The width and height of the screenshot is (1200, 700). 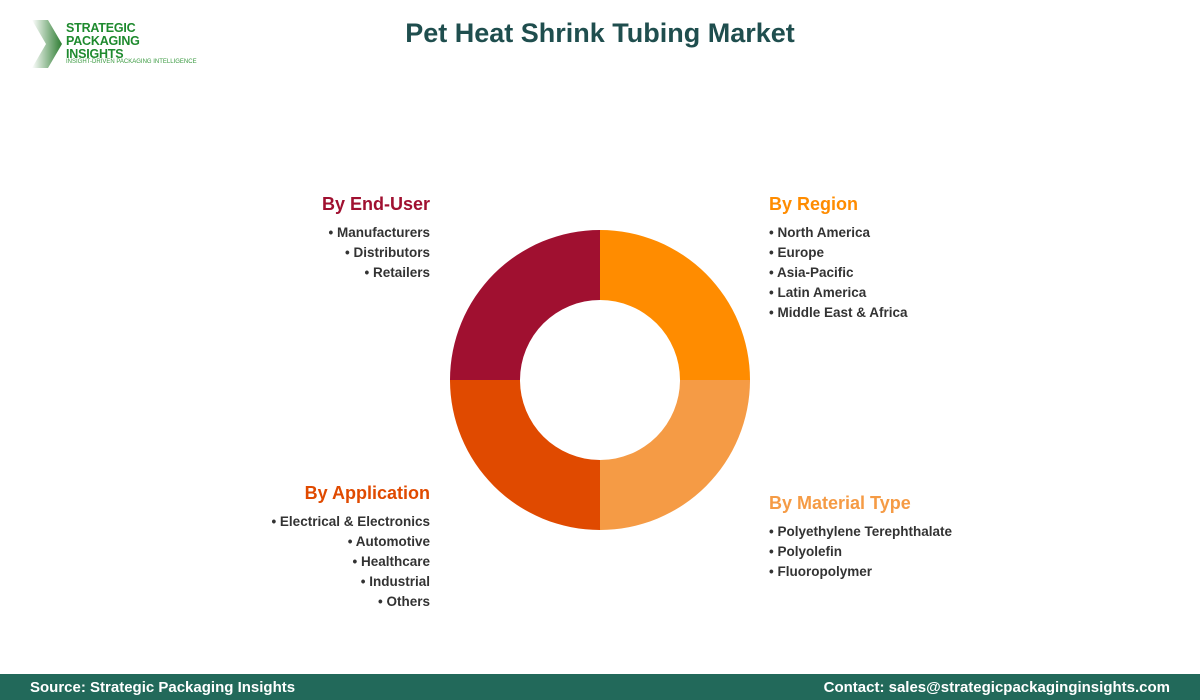 What do you see at coordinates (840, 503) in the screenshot?
I see `segment-title: By Material Type` at bounding box center [840, 503].